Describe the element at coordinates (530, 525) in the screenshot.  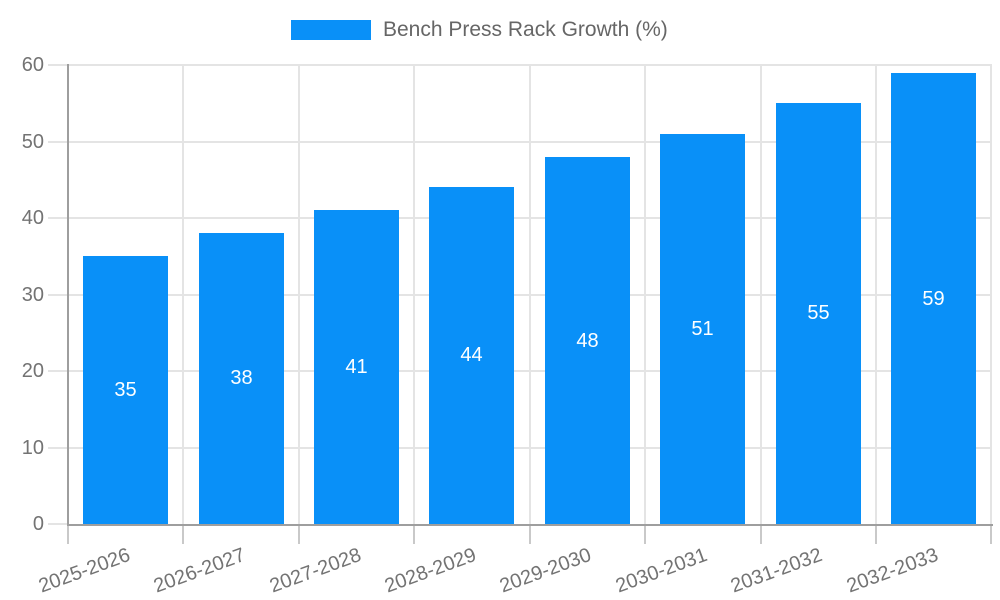
I see `x-axis-line` at that location.